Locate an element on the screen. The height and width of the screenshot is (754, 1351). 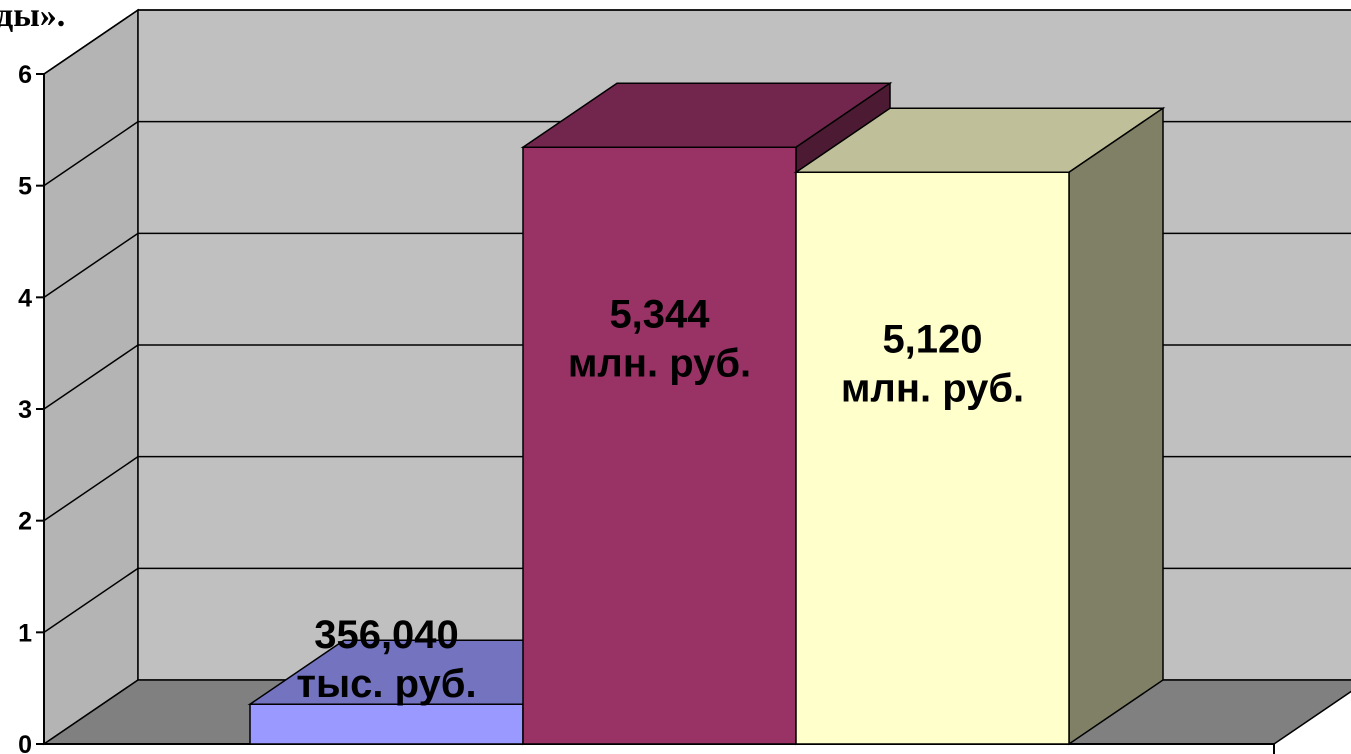
data-label-line: 356,040 is located at coordinates (386, 635).